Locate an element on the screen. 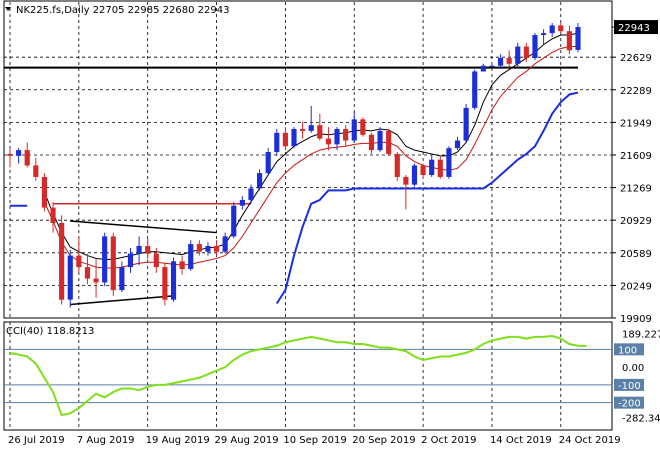 The image size is (660, 450). current-price-label: 22943 is located at coordinates (634, 28).